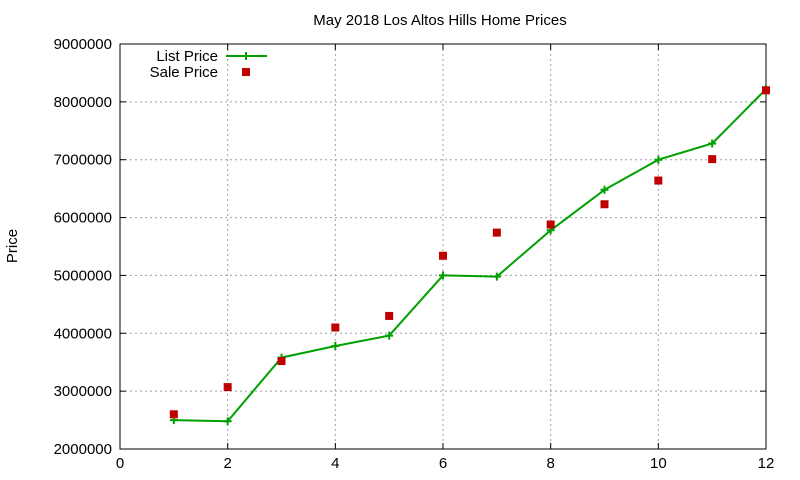 This screenshot has height=480, width=800. What do you see at coordinates (439, 20) in the screenshot?
I see `chart-title: May 2018 Los Altos Hills Home Prices` at bounding box center [439, 20].